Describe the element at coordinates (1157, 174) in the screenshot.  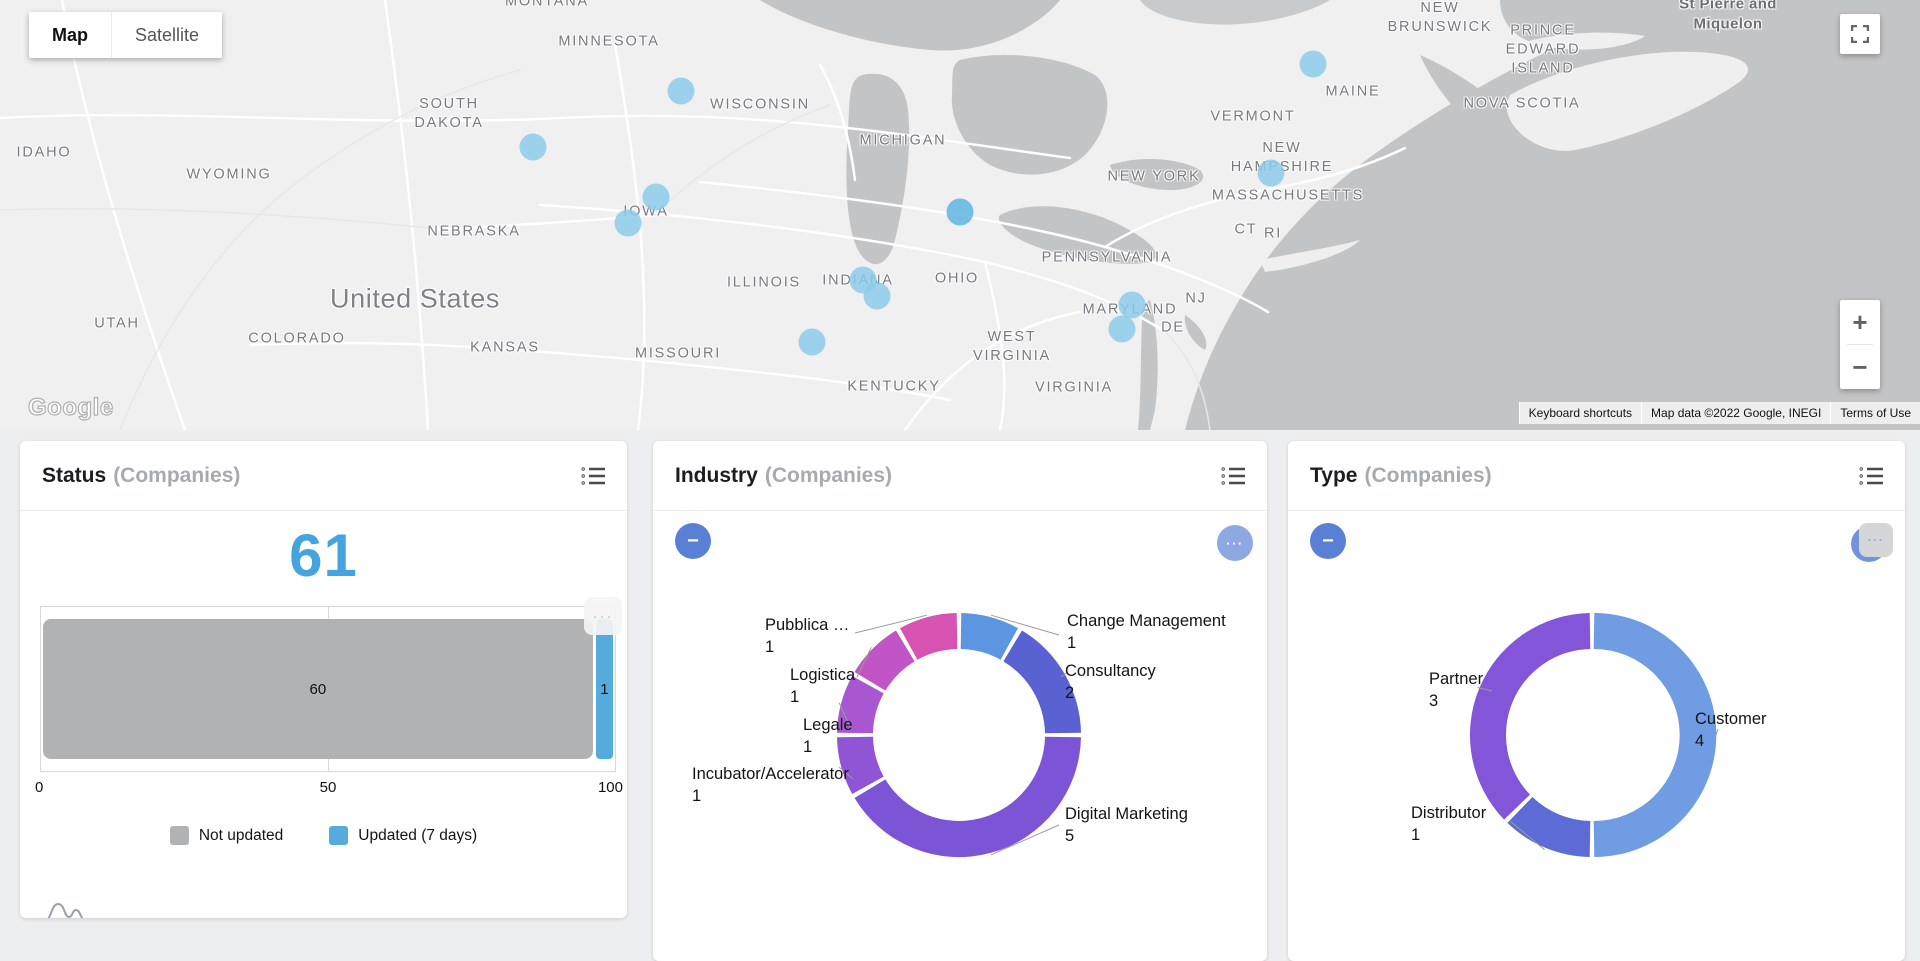
I see `lake-ontario` at that location.